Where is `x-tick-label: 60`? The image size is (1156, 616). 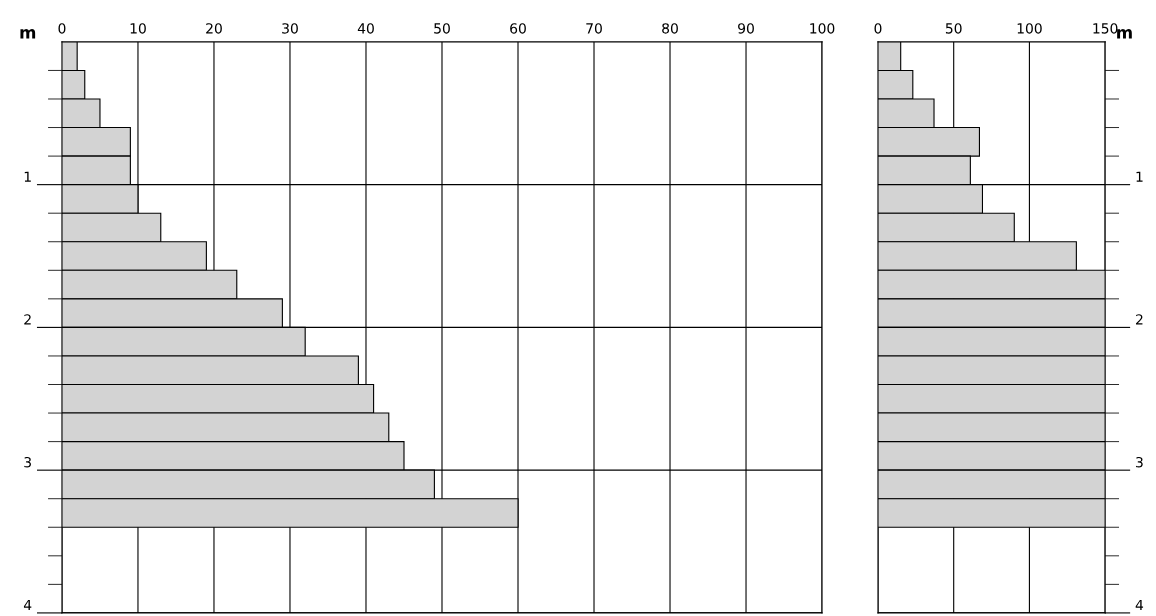 x-tick-label: 60 is located at coordinates (518, 28).